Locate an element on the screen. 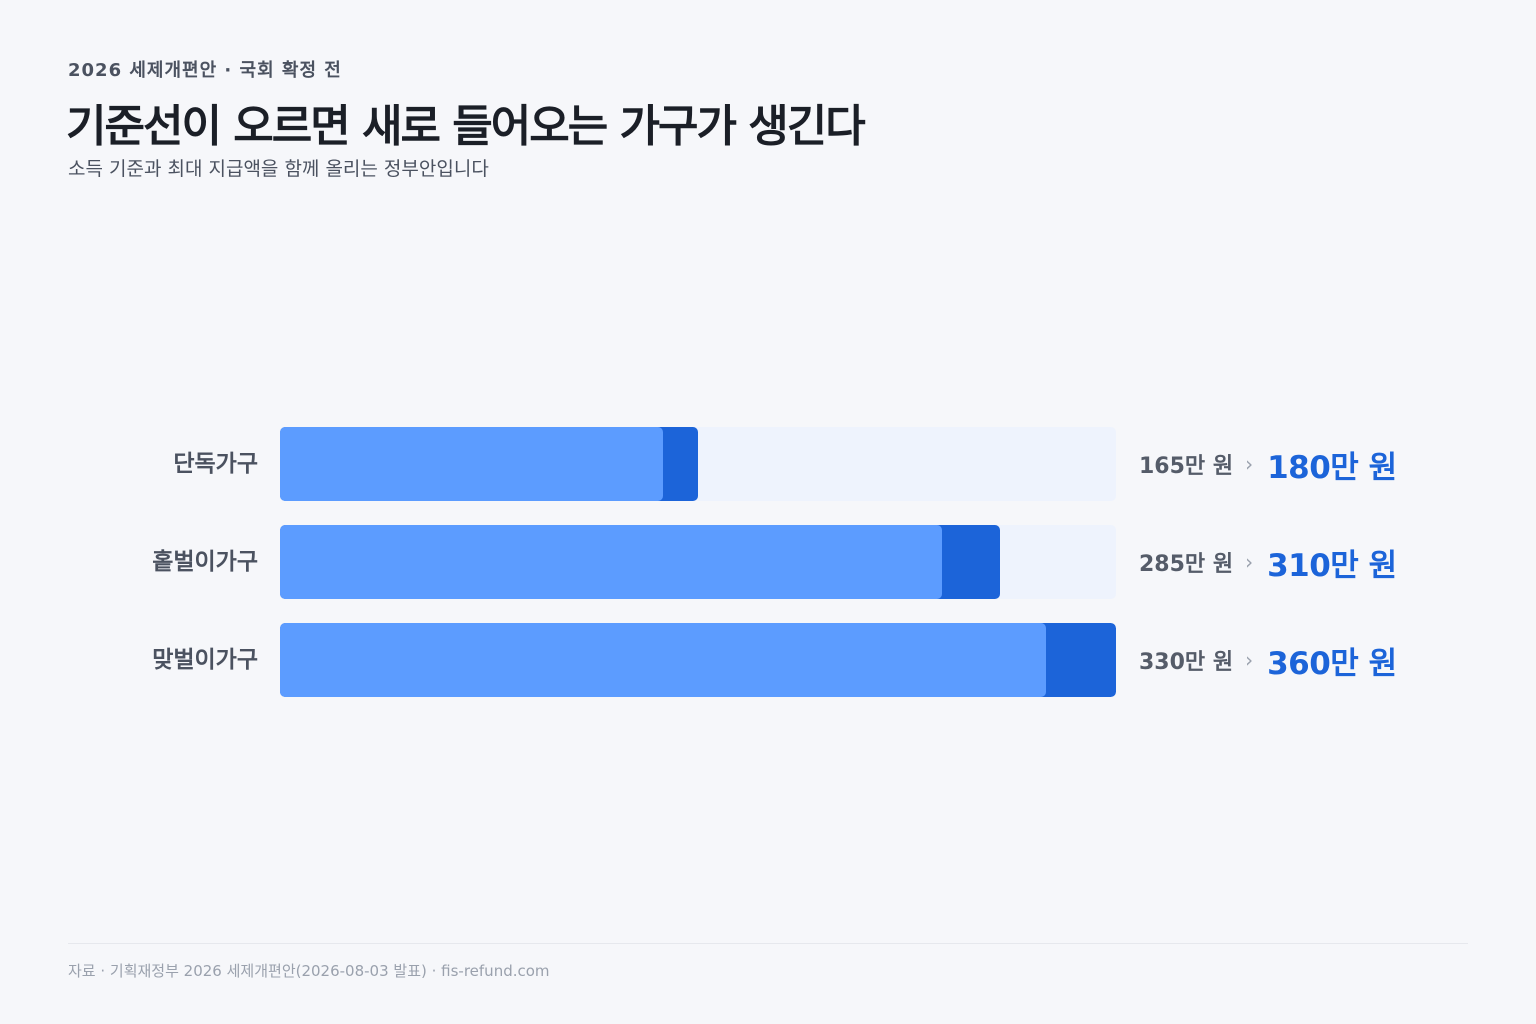 This screenshot has height=1024, width=1536. value-labels: 165만 원 › 180만 원 is located at coordinates (1268, 464).